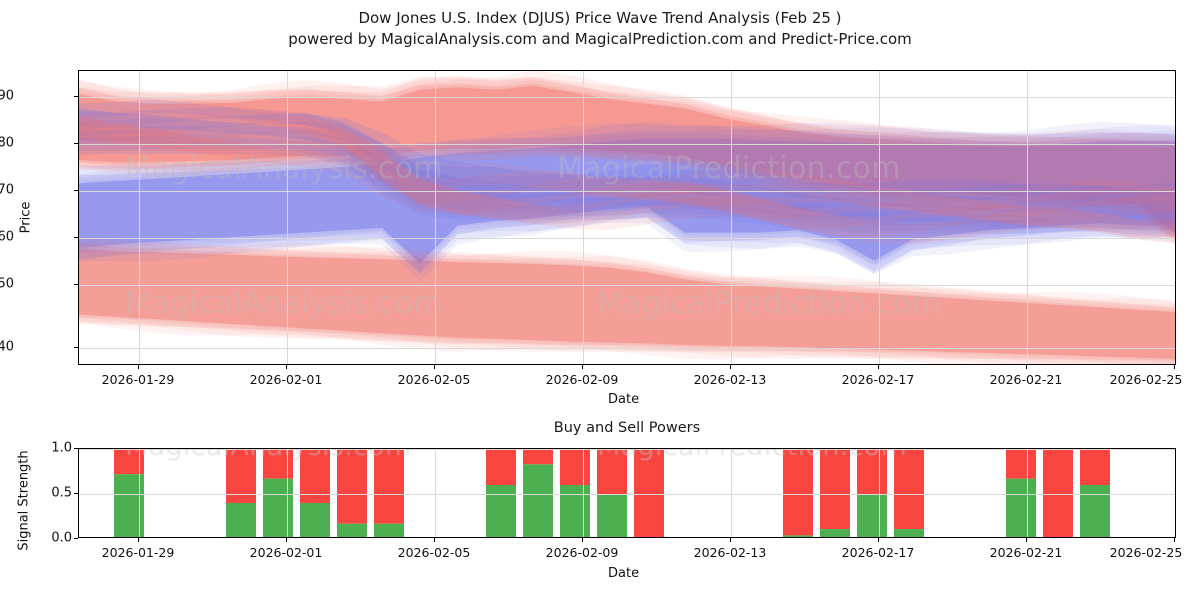 This screenshot has height=600, width=1200. What do you see at coordinates (624, 573) in the screenshot?
I see `date-axis-label-lower: Date` at bounding box center [624, 573].